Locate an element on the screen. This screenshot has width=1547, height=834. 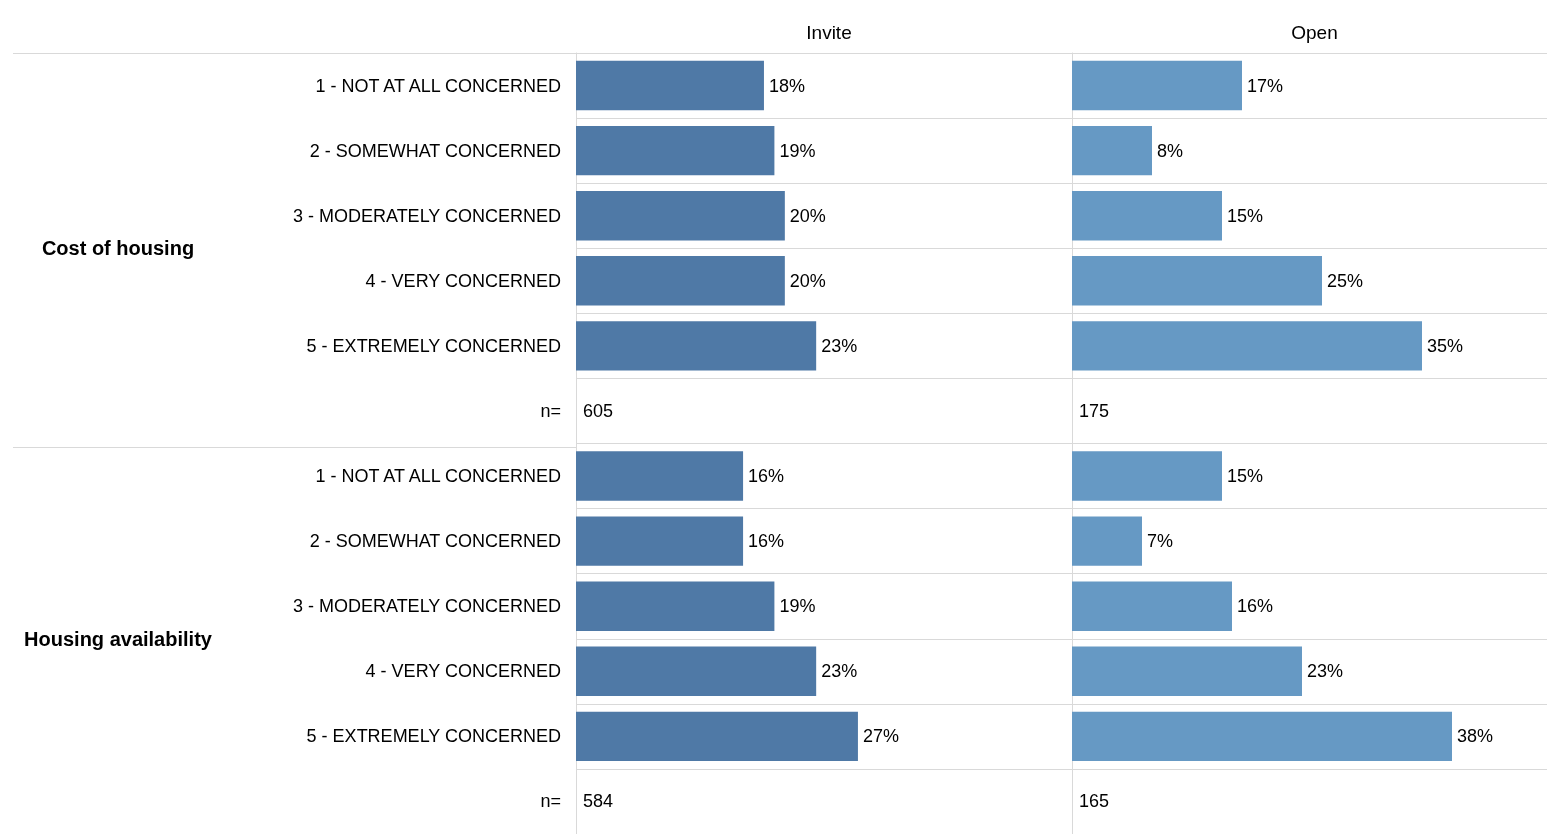
data-label: 18% is located at coordinates (786, 85).